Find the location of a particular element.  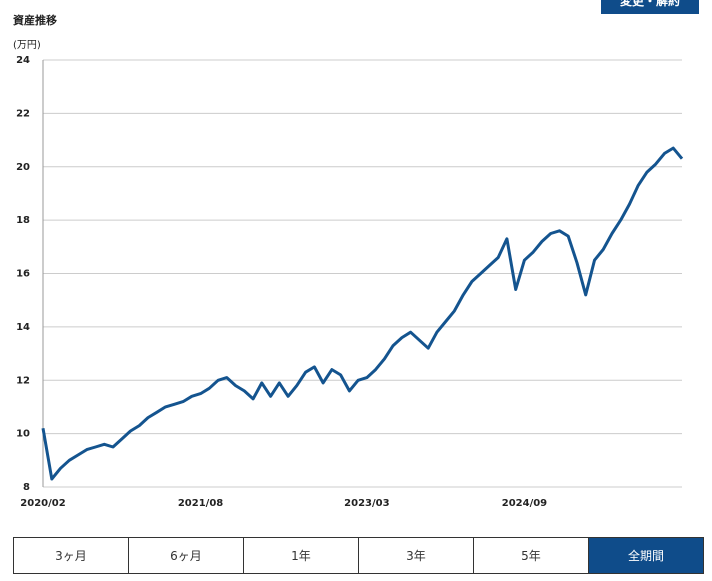

y-tick-label: 16 is located at coordinates (23, 274).